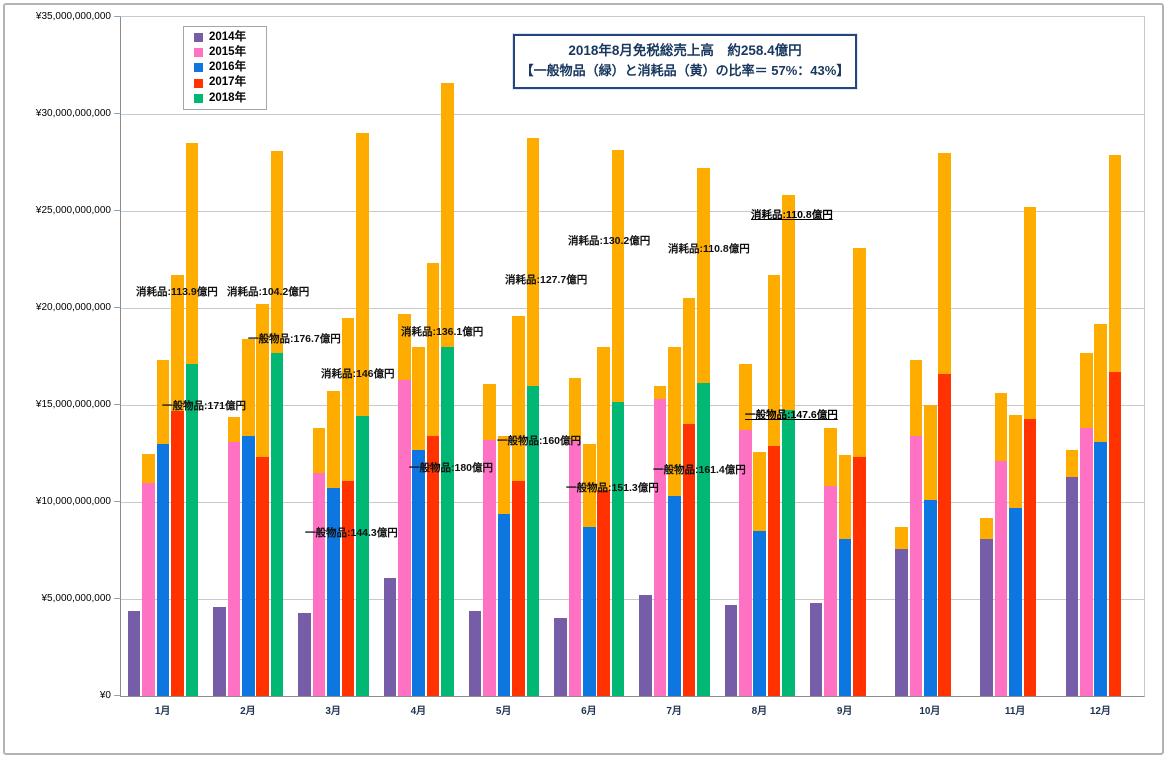  I want to click on x-axis-label-12月: 12月, so click(1100, 711).